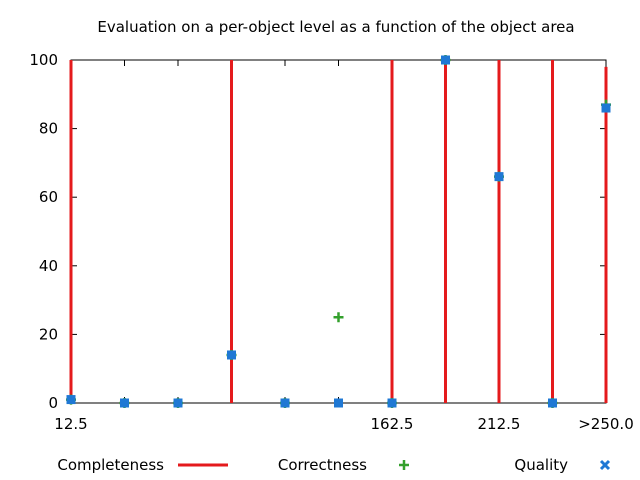  Describe the element at coordinates (499, 424) in the screenshot. I see `x-tick-label: 212.5` at that location.